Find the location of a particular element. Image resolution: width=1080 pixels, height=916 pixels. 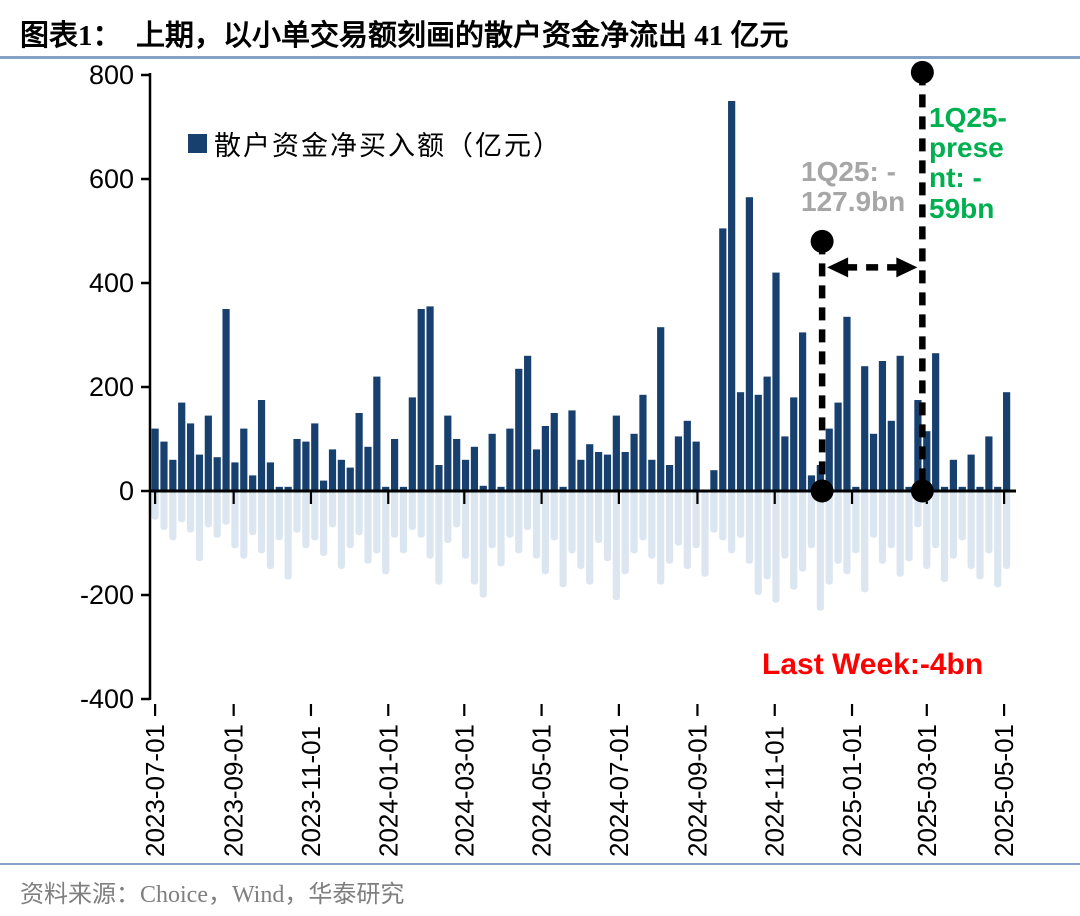

marker-dot-top is located at coordinates (822, 241).